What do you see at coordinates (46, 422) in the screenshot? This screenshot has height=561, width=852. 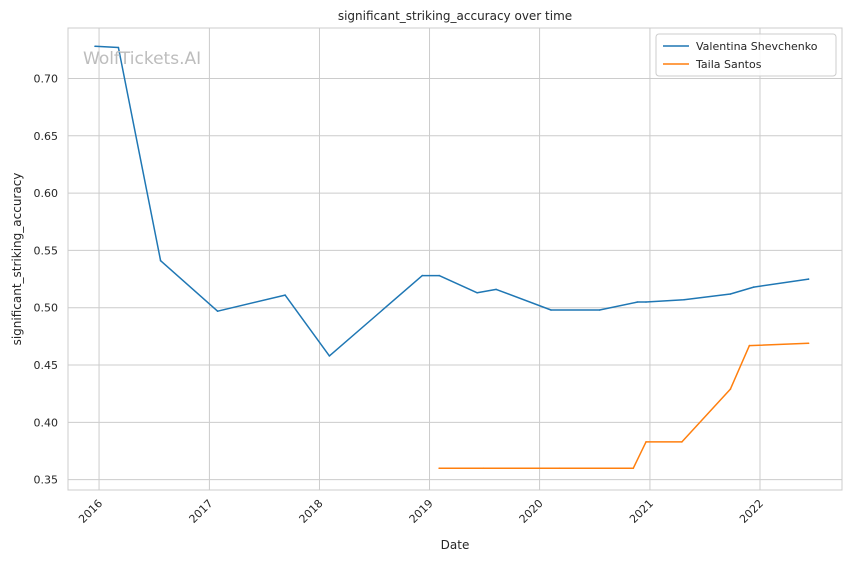 I see `y-tick-label: 0.40` at bounding box center [46, 422].